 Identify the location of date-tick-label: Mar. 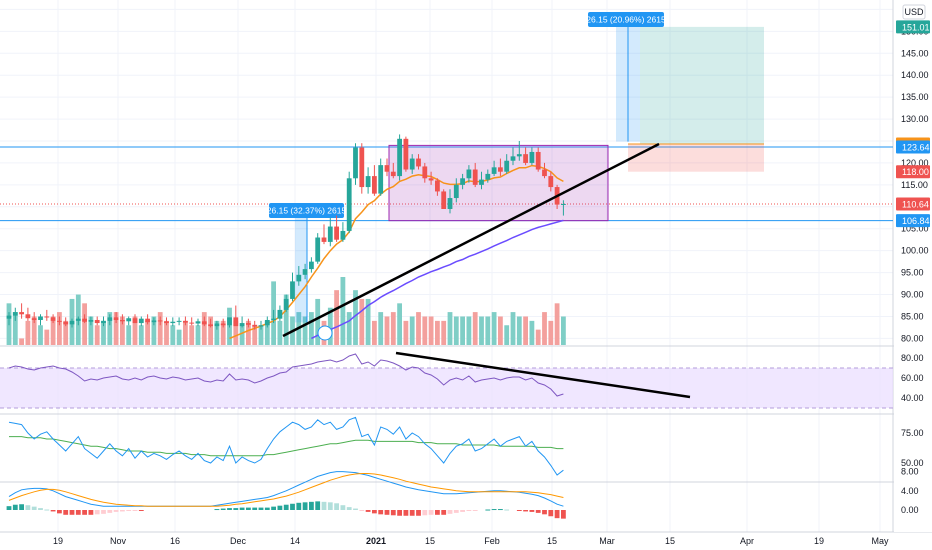
(607, 541).